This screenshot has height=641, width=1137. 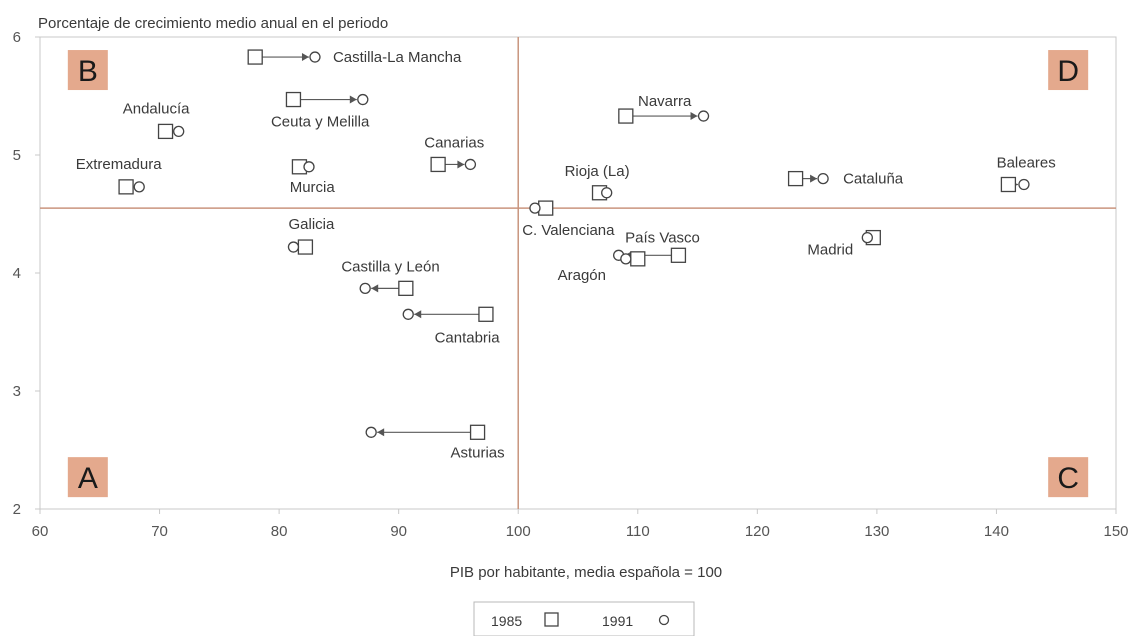 I want to click on region-label: Castilla y León, so click(x=390, y=266).